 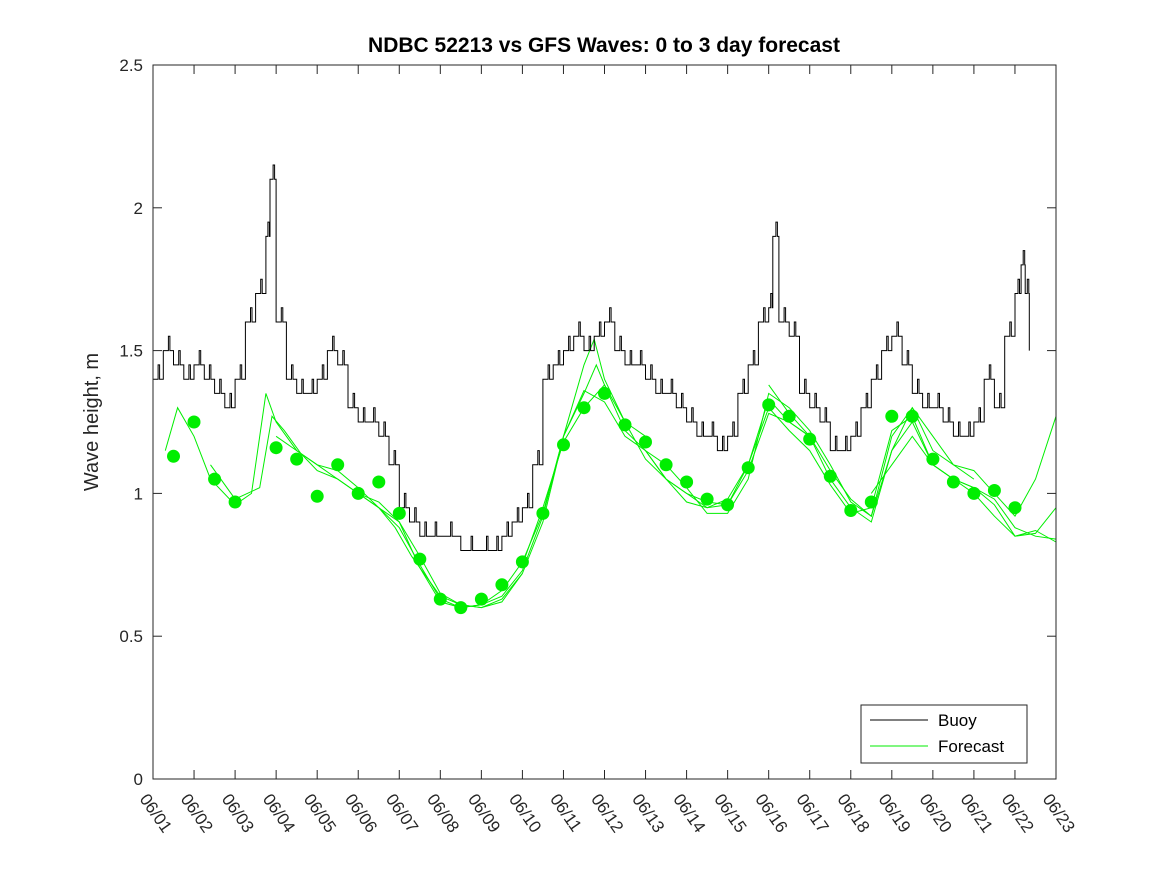 What do you see at coordinates (957, 720) in the screenshot?
I see `legend-buoy-label: Buoy` at bounding box center [957, 720].